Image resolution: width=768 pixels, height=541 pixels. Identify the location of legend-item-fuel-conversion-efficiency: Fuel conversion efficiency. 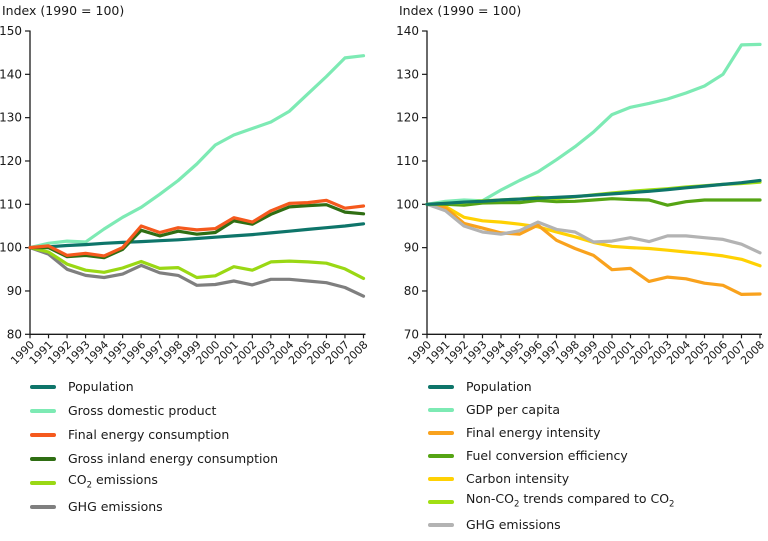
(551, 456).